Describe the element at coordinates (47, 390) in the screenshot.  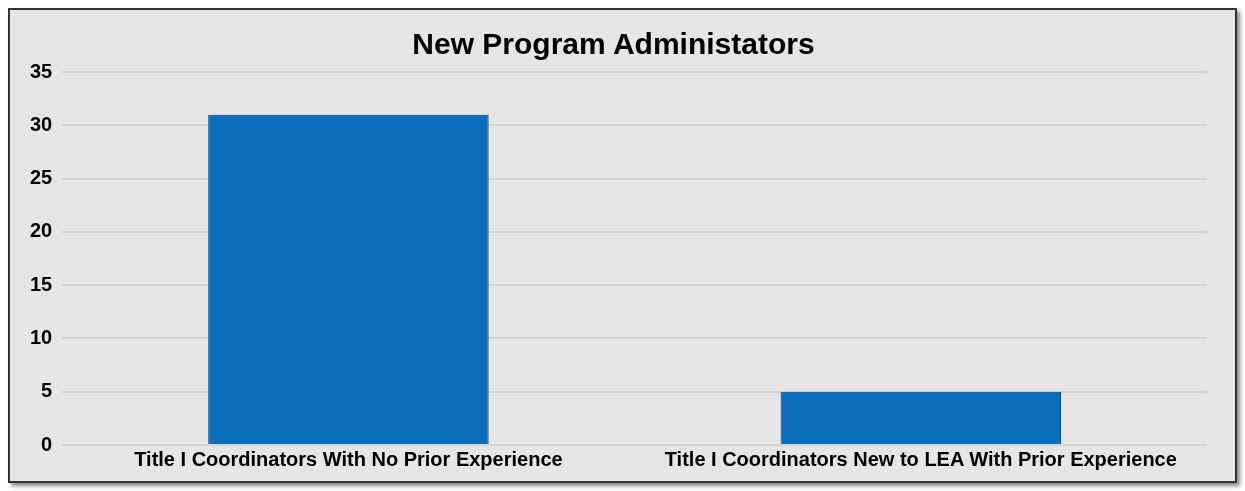
I see `y-tick-label: 5` at that location.